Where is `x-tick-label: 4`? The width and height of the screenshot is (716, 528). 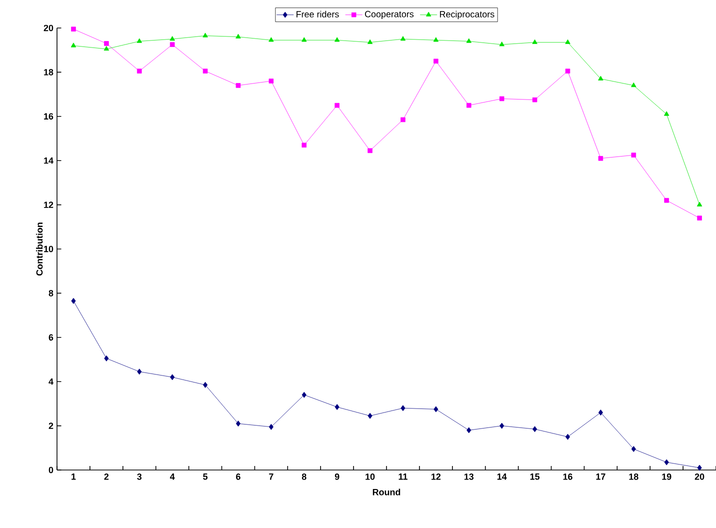
x-tick-label: 4 is located at coordinates (172, 477).